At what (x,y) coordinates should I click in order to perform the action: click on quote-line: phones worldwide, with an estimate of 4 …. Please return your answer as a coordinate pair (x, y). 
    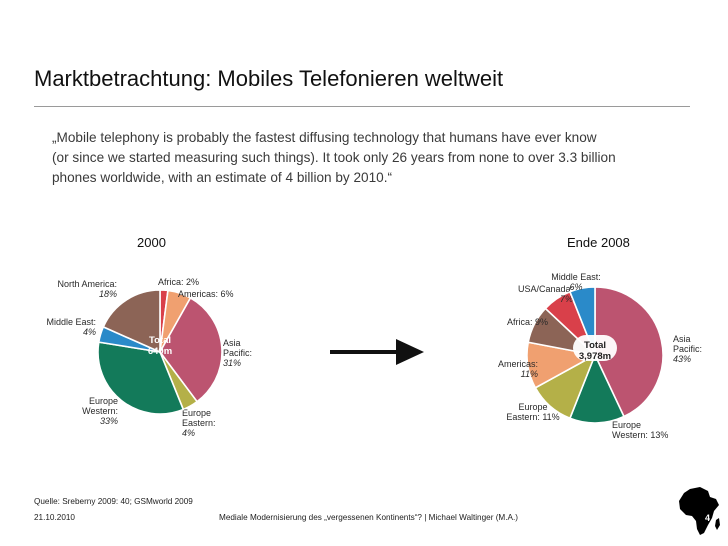
    Looking at the image, I should click on (222, 177).